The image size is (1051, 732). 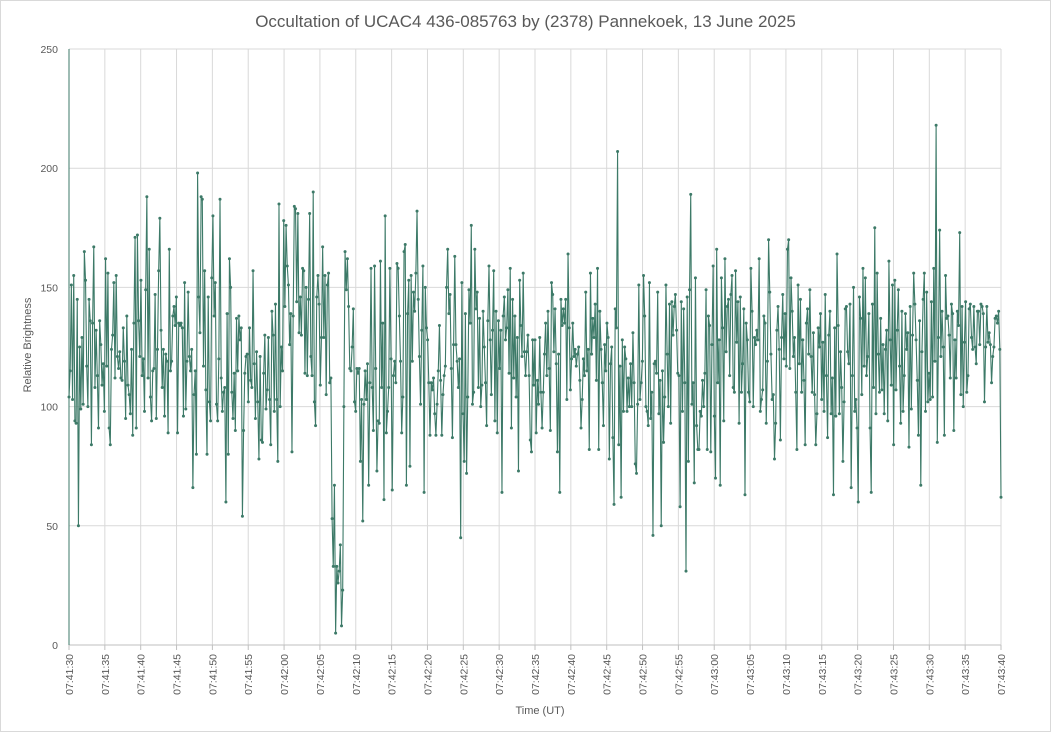 I want to click on y-tick-label: 50, so click(x=52, y=527).